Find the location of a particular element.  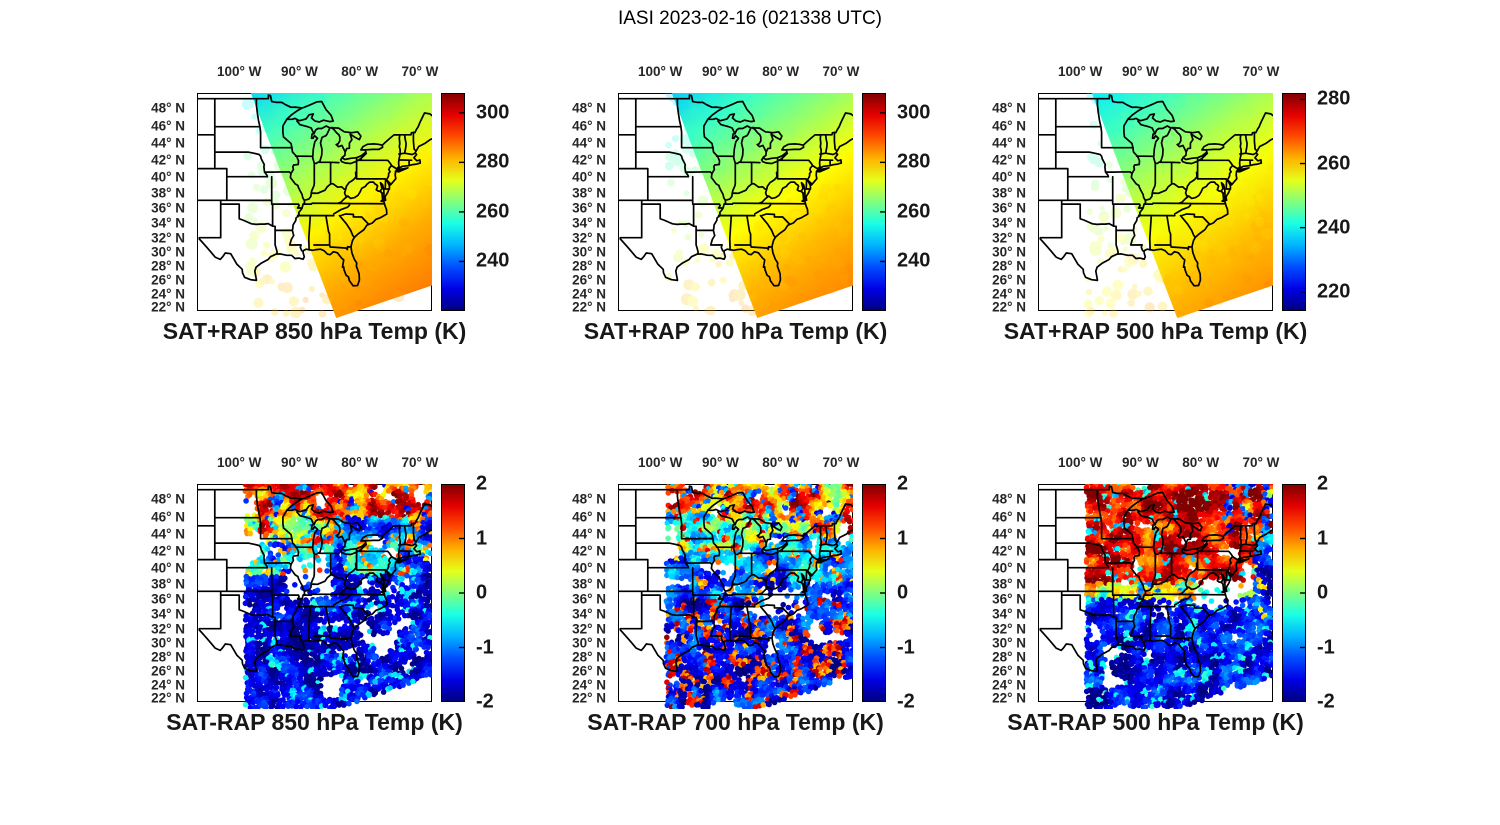

colorbar-tick-label: 300 is located at coordinates (493, 112).